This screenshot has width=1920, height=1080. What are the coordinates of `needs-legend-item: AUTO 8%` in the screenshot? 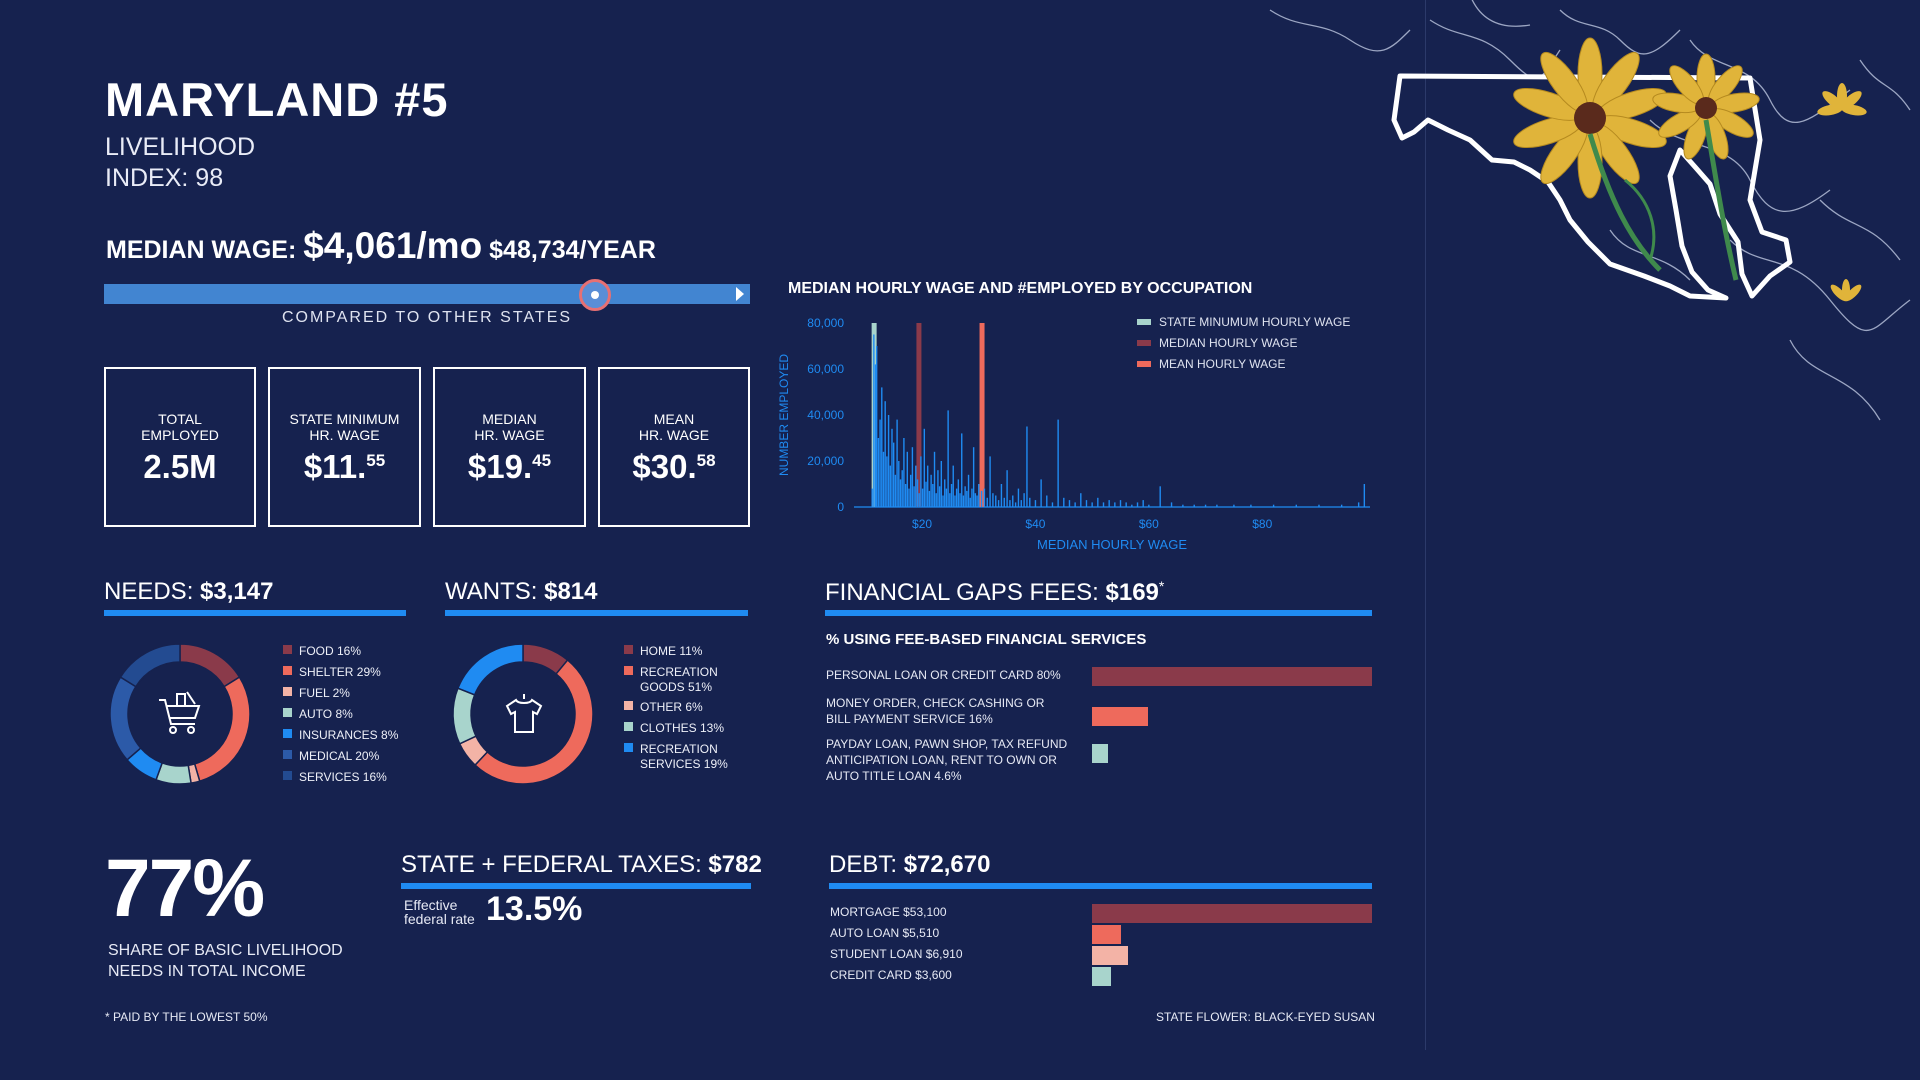 It's located at (318, 713).